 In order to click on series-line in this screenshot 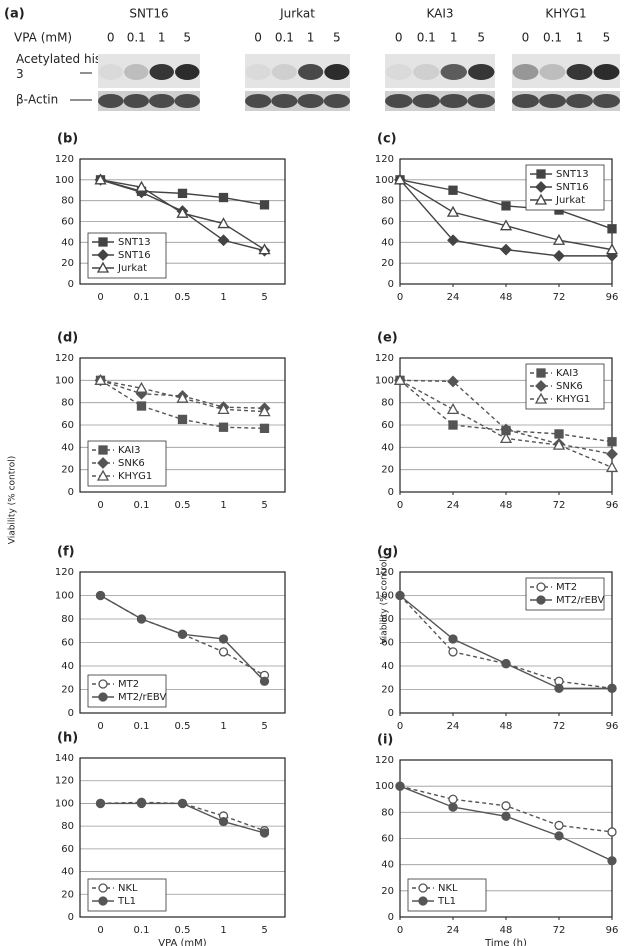, I will do `click(182, 396)`.